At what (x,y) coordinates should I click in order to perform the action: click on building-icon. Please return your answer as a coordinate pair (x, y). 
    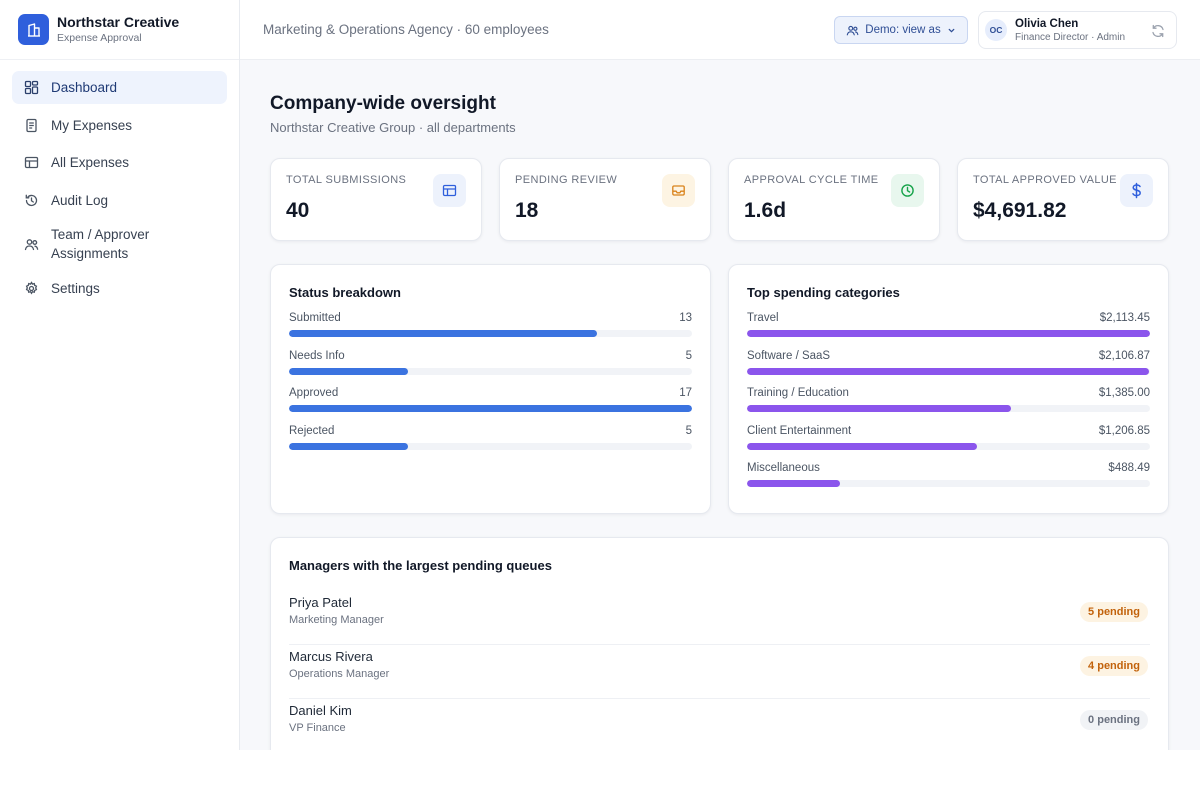
    Looking at the image, I should click on (33, 29).